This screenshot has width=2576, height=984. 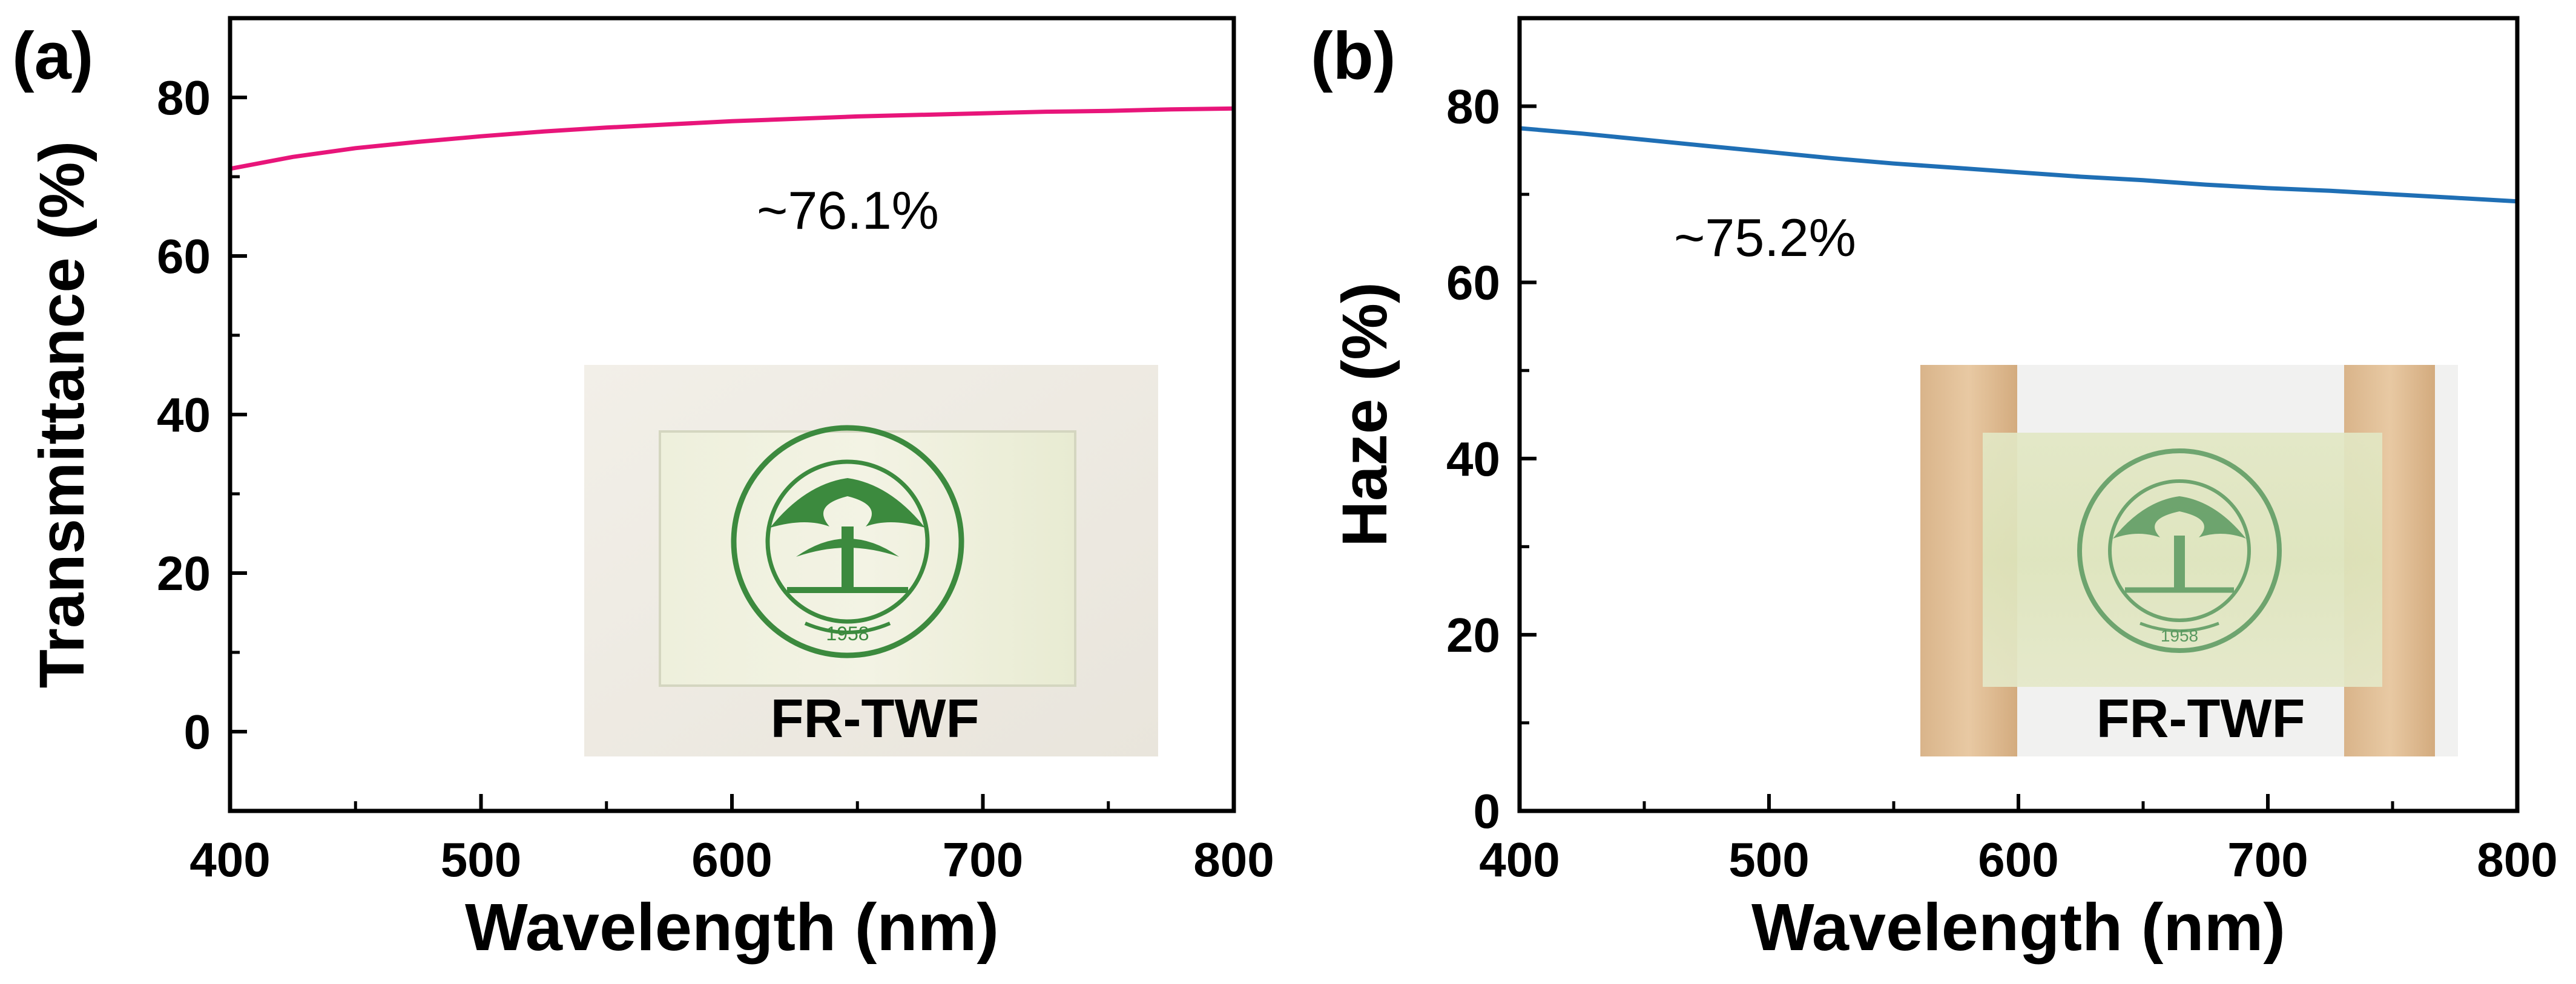 I want to click on panel-b-x-axis: 400 500 600 700 800, so click(x=2018, y=840).